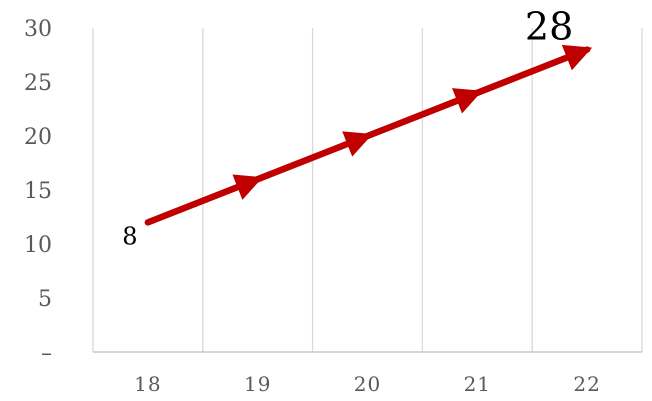 This screenshot has height=401, width=652. What do you see at coordinates (38, 83) in the screenshot?
I see `y-tick-label: 25` at bounding box center [38, 83].